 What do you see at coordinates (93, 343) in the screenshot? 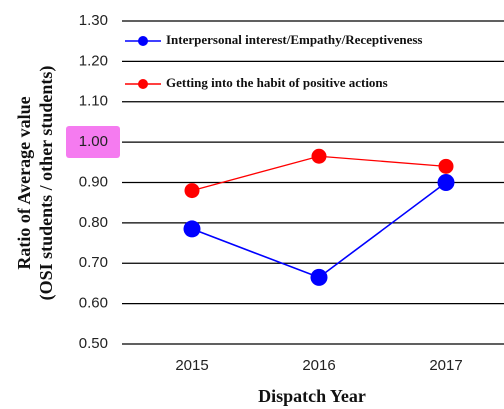
I see `y-tick-label: 0.50` at bounding box center [93, 343].